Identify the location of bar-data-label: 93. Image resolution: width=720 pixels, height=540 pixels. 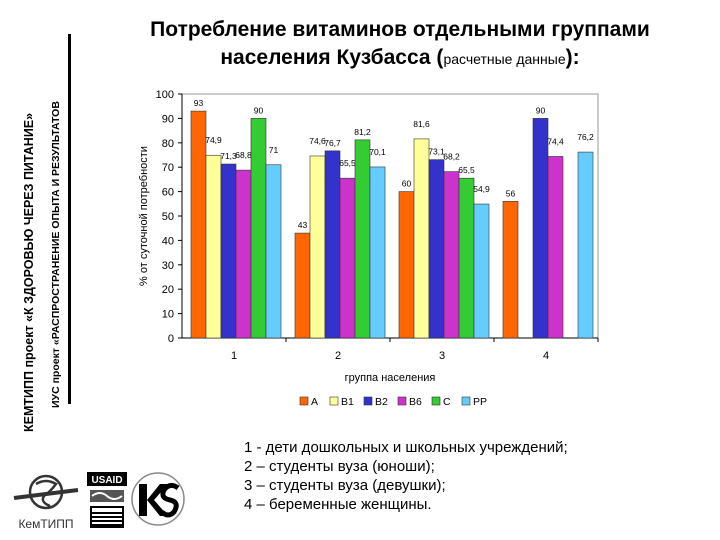
(199, 103).